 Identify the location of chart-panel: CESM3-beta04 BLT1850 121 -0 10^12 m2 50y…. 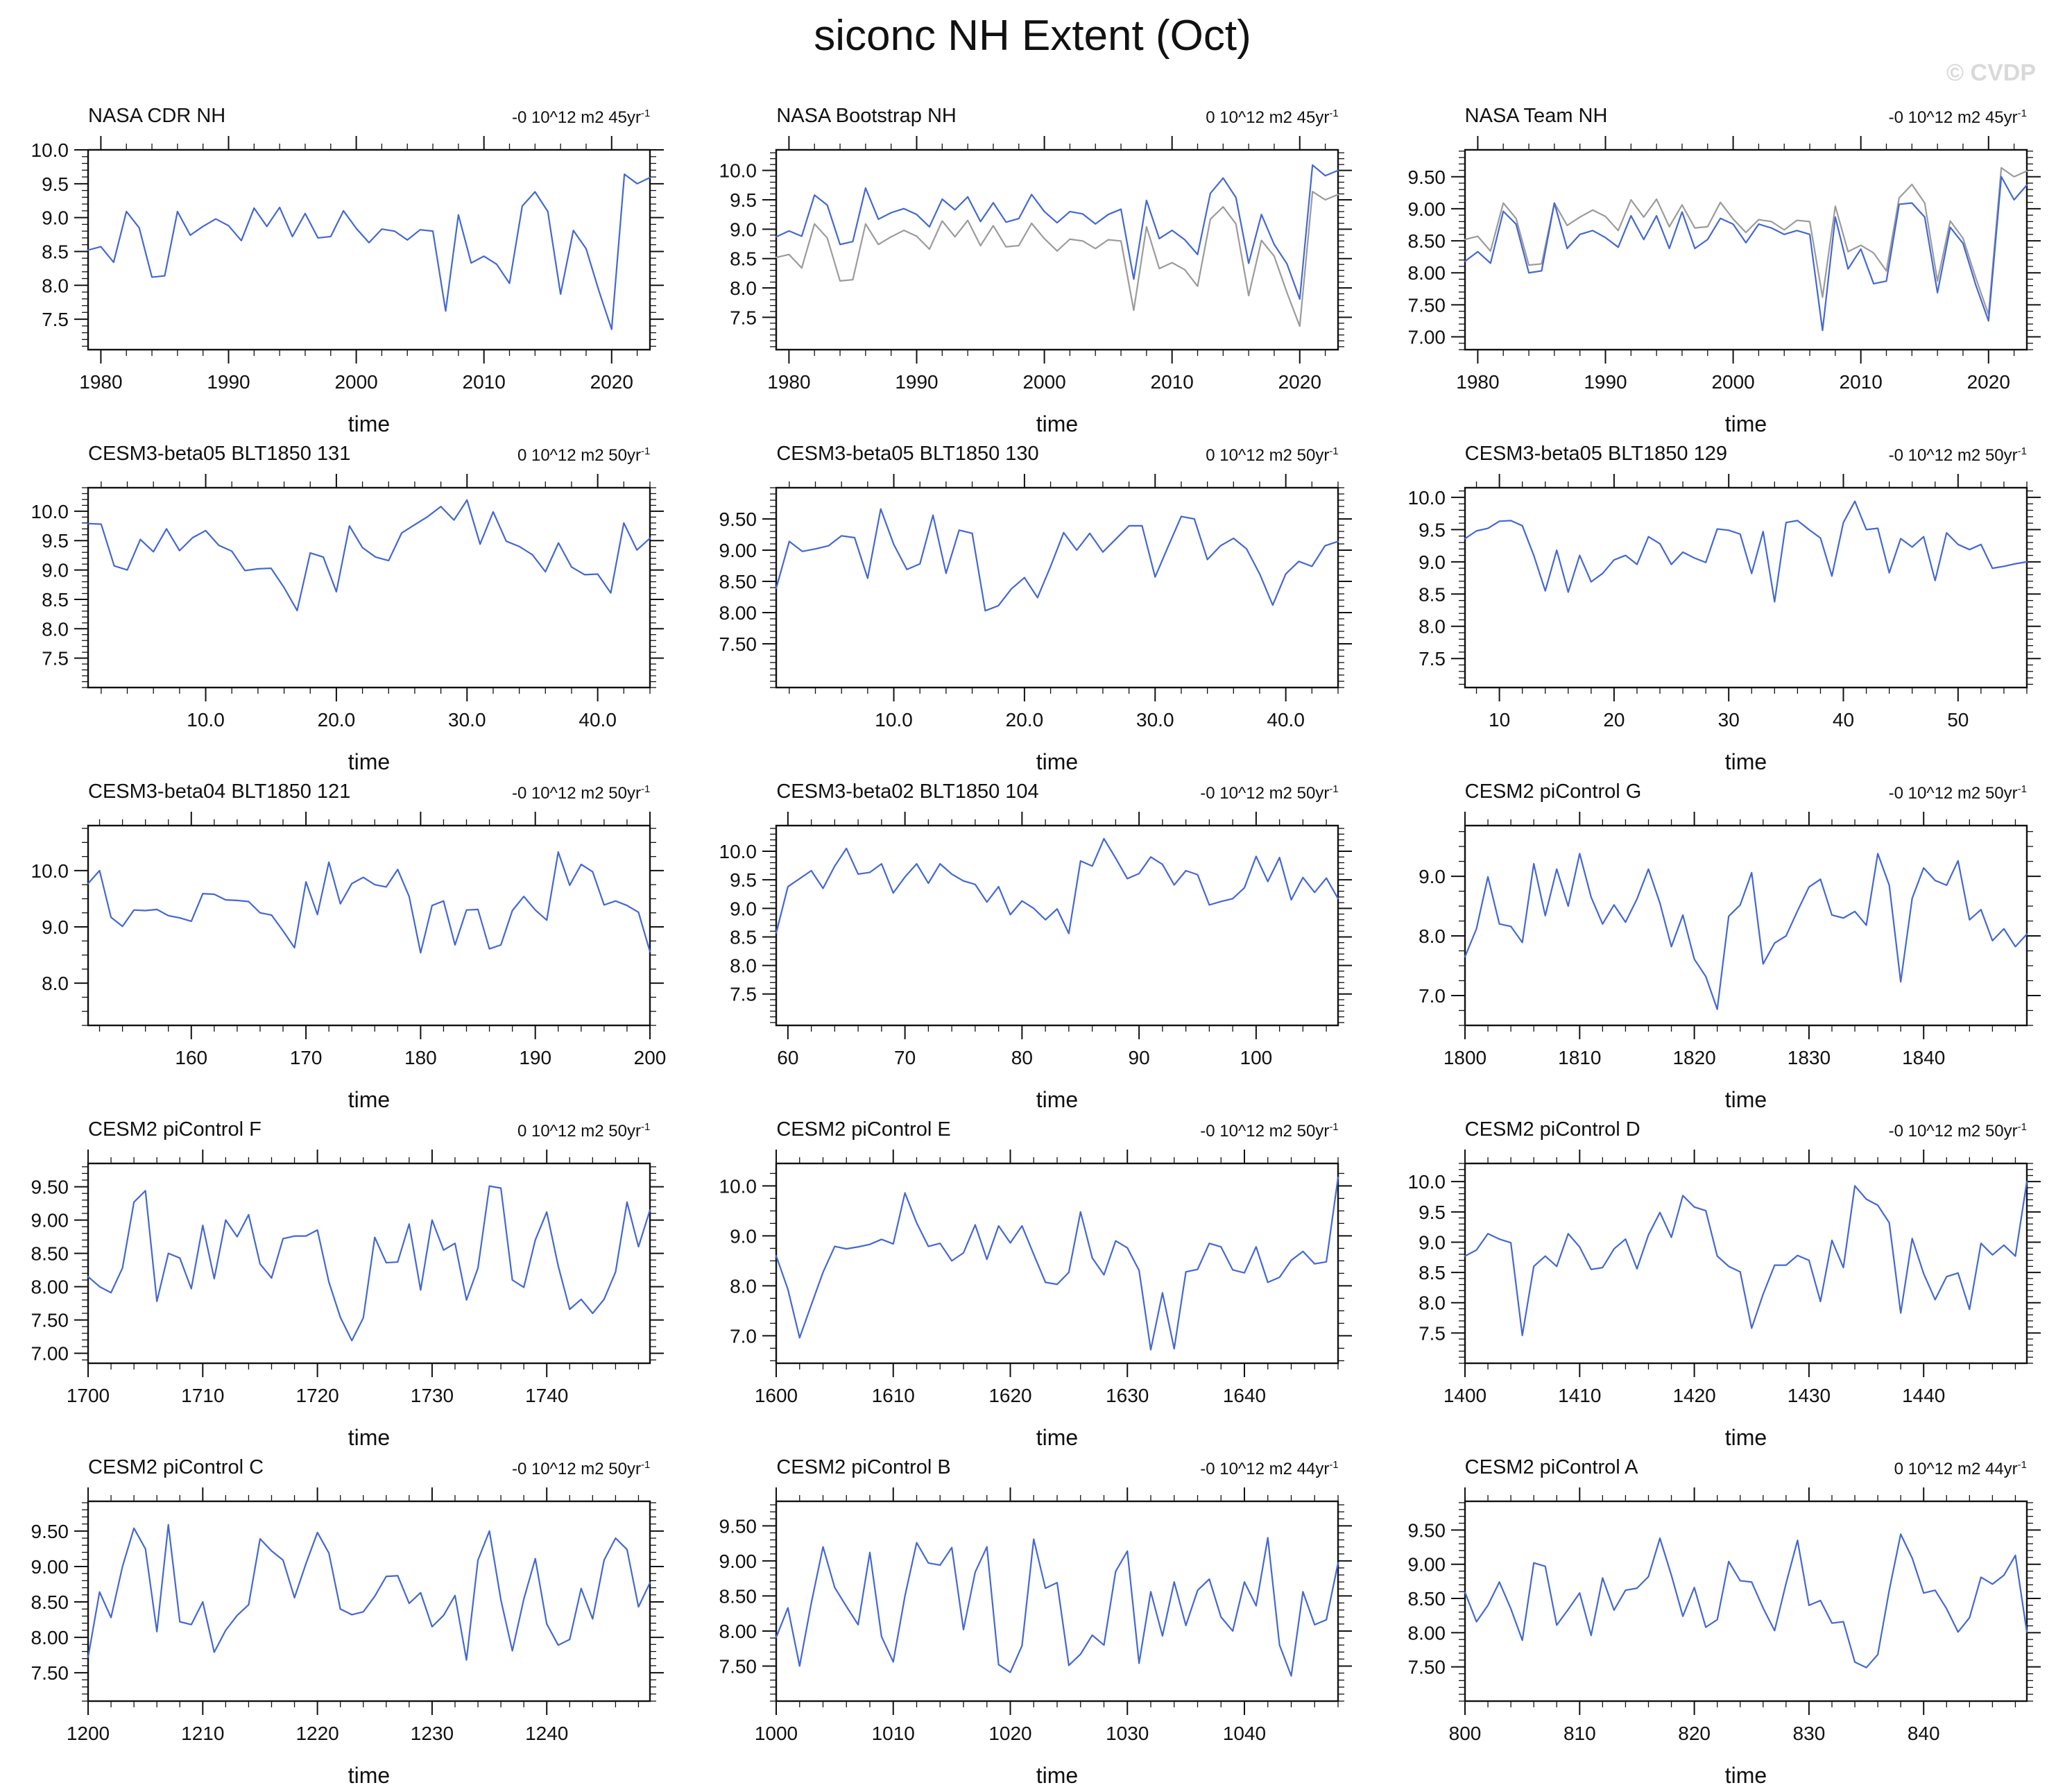
(344, 943).